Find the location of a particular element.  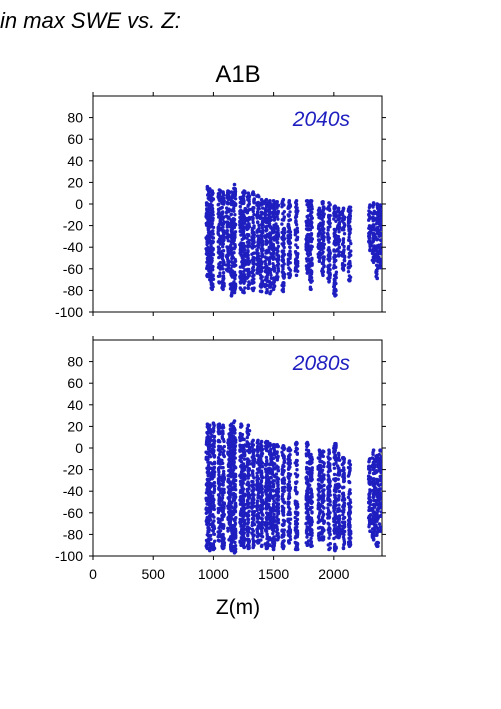

y-tick-label: 60 is located at coordinates (75, 383).